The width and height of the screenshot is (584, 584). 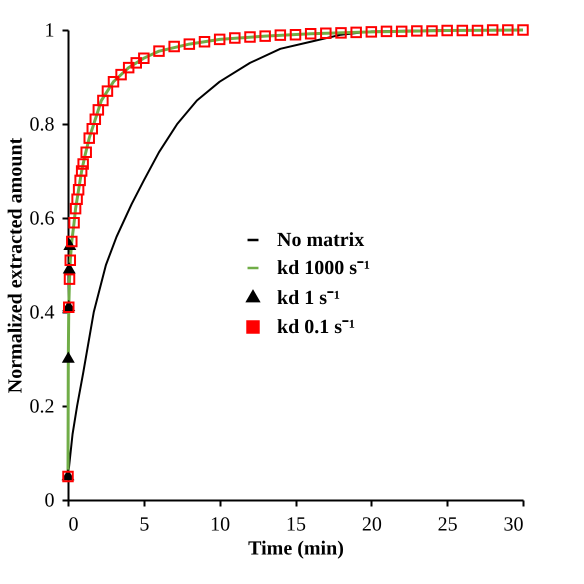 I want to click on x-tick-label: 30, so click(x=514, y=525).